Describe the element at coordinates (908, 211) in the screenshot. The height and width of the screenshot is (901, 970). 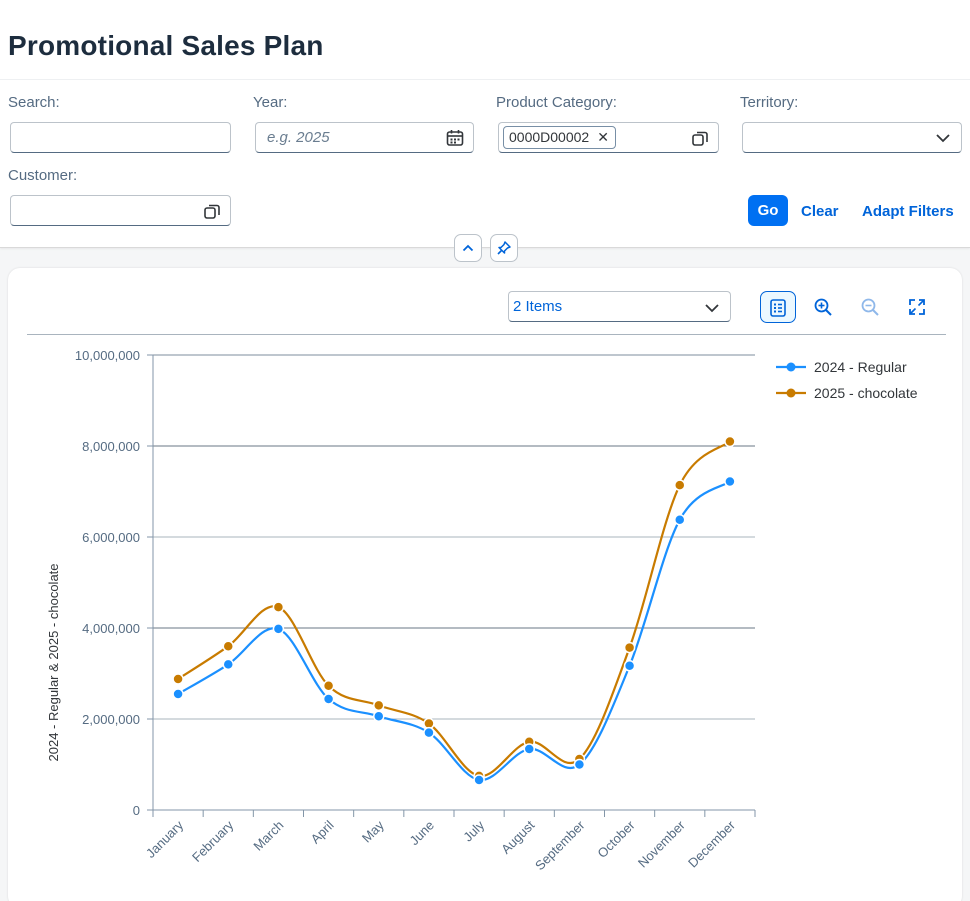
I see `adapt-filters-button: Adapt Filters` at that location.